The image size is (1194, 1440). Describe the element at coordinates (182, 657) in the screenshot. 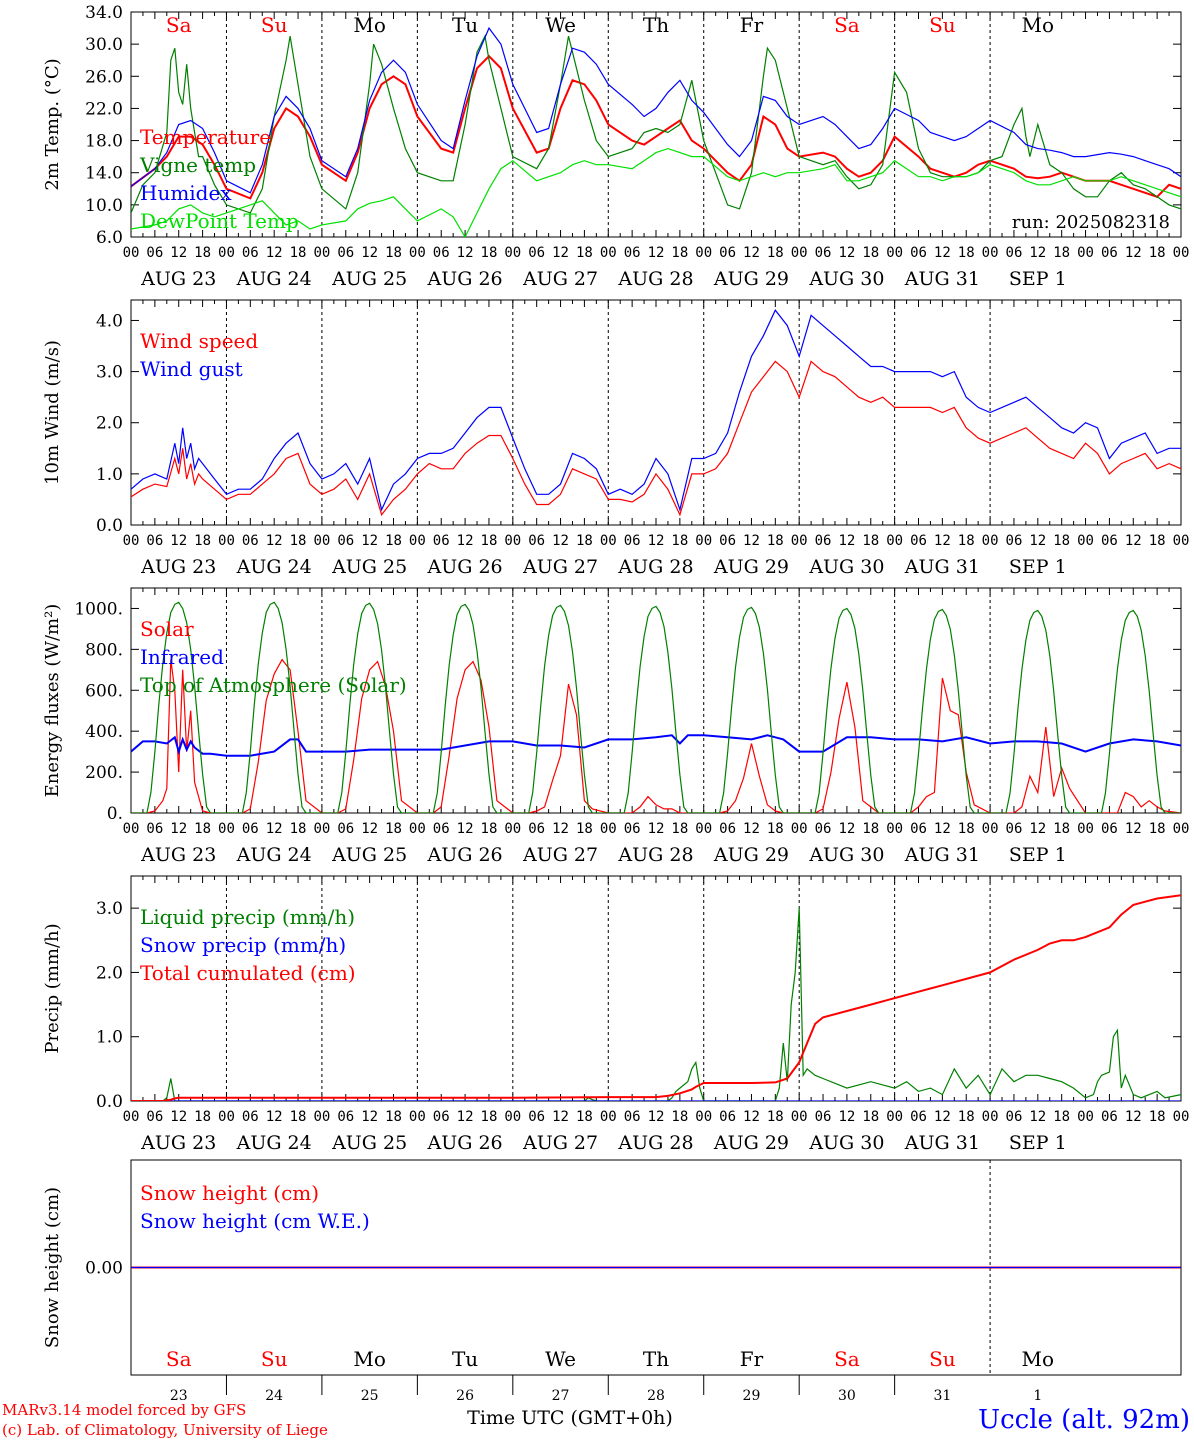

I see `legend-entry: Infrared` at that location.